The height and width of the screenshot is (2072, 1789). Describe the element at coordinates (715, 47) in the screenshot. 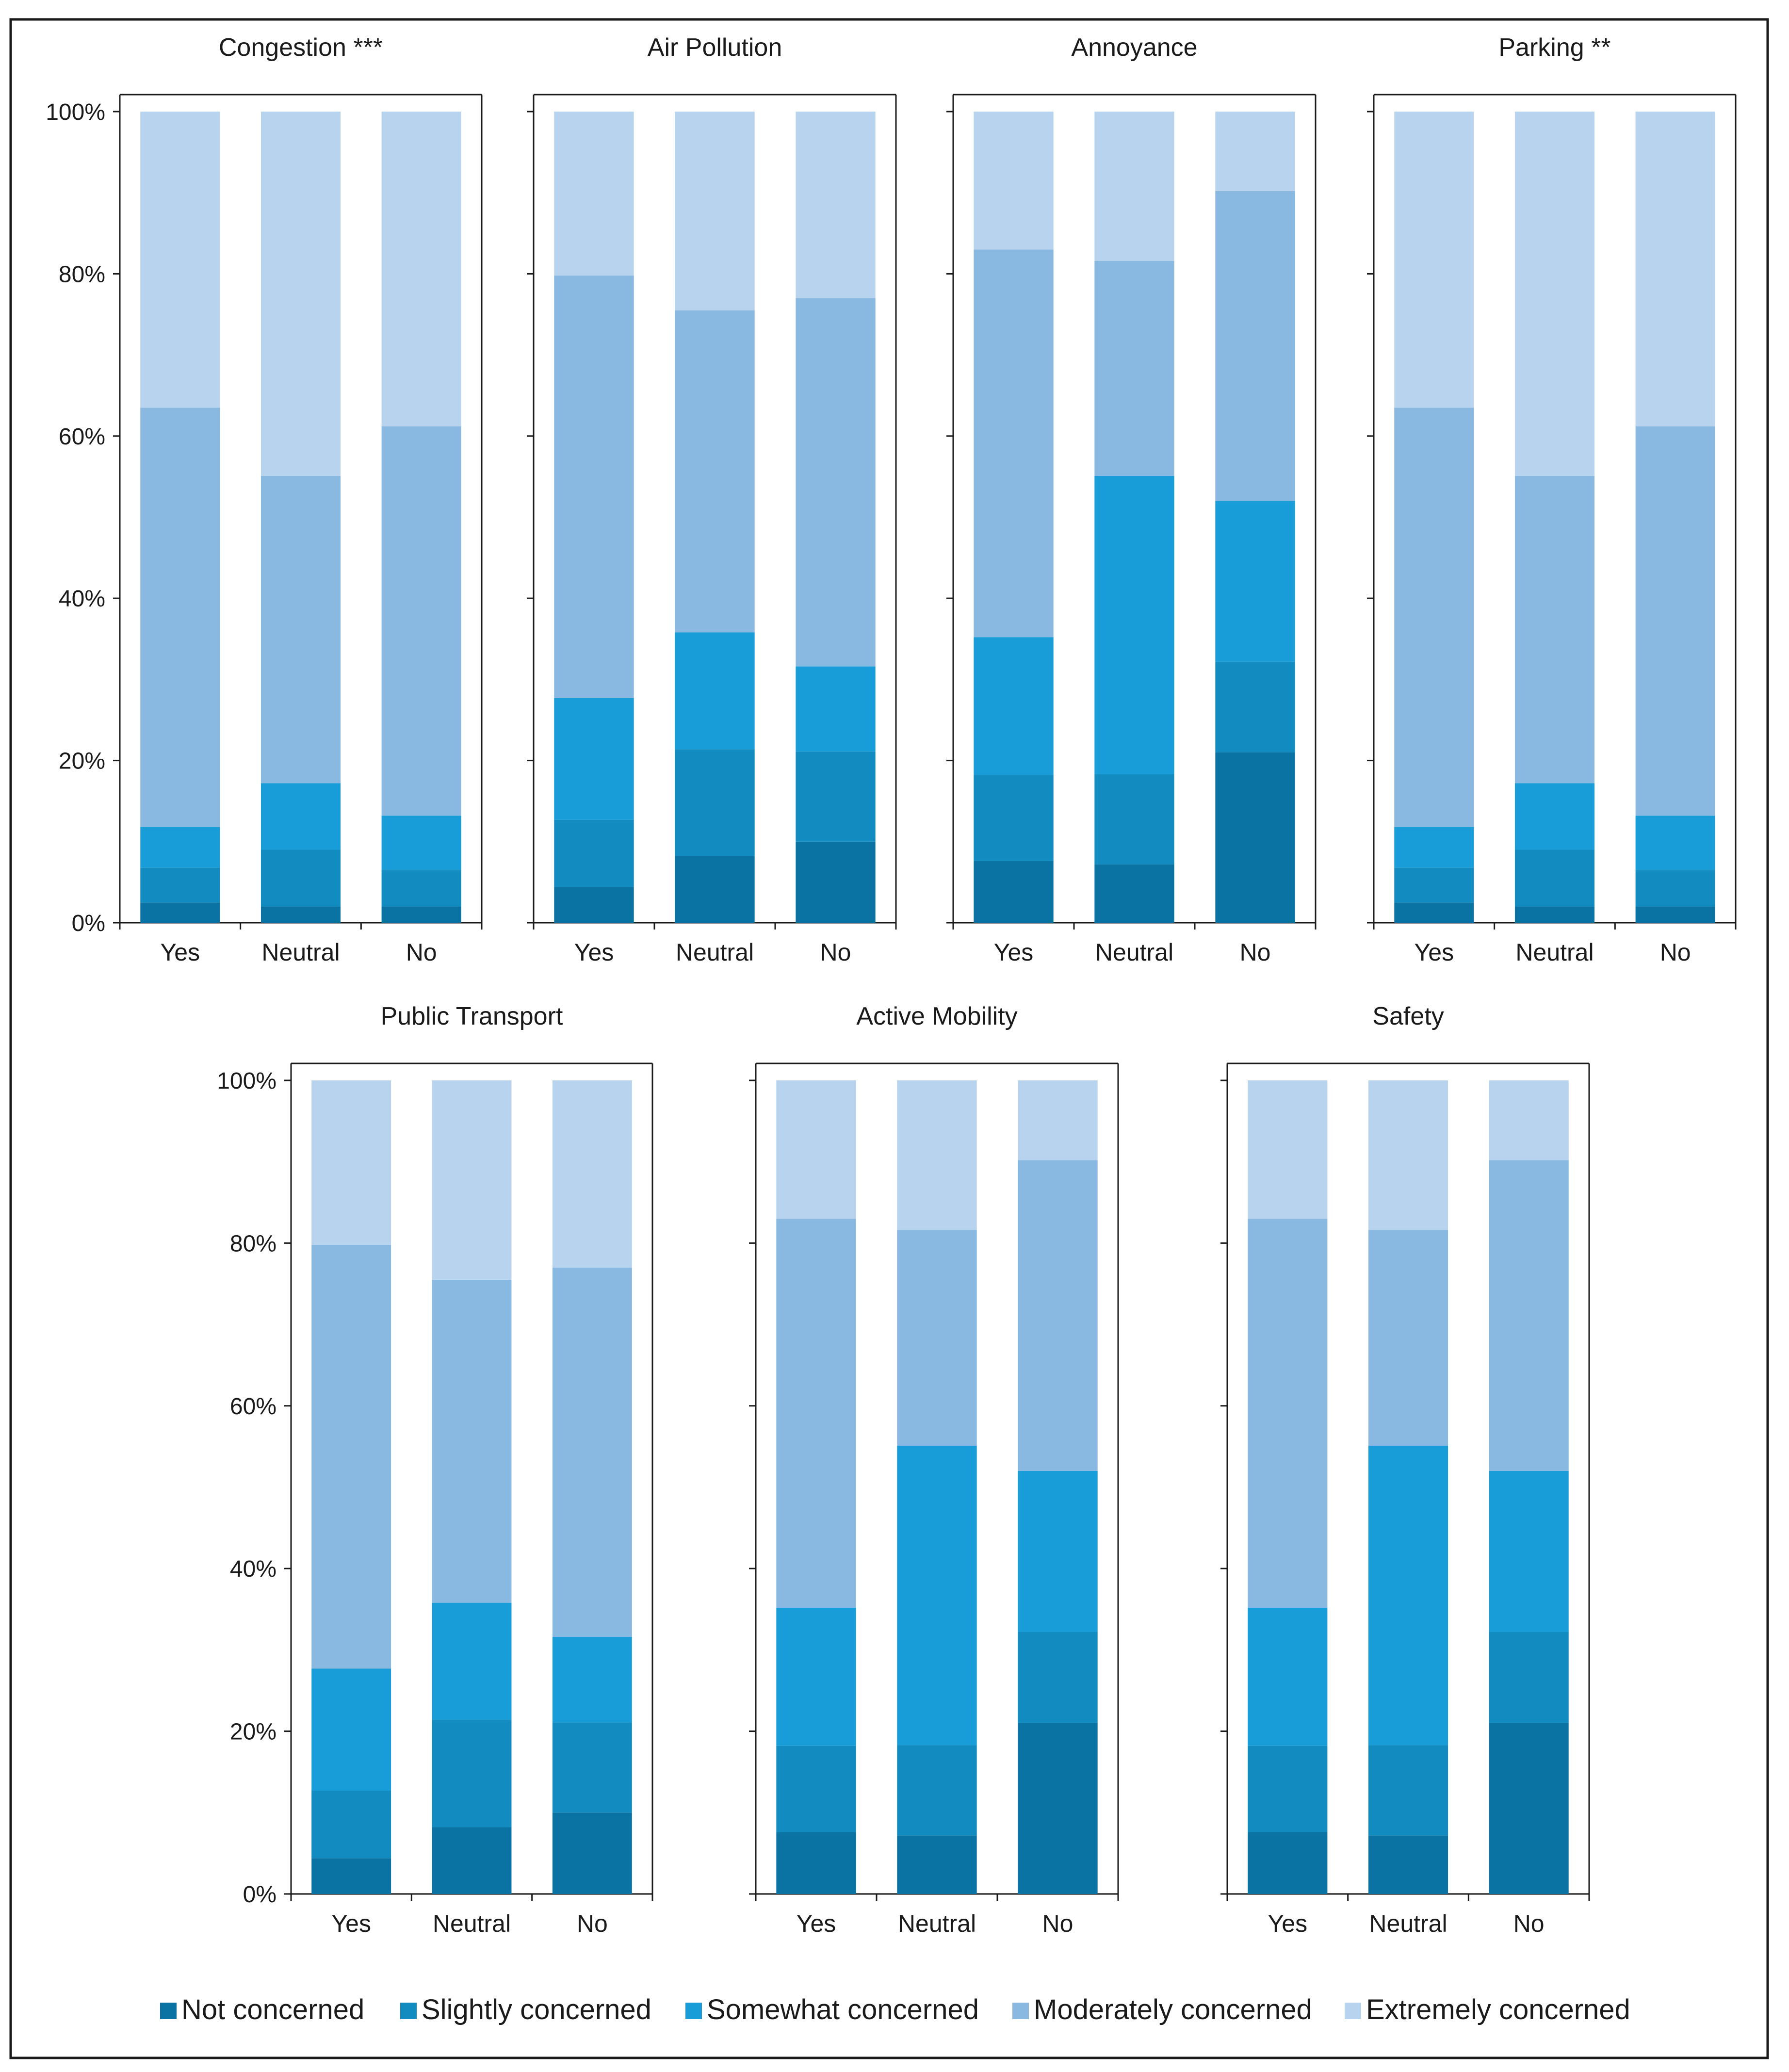

I see `chart-title: Air Pollution` at that location.